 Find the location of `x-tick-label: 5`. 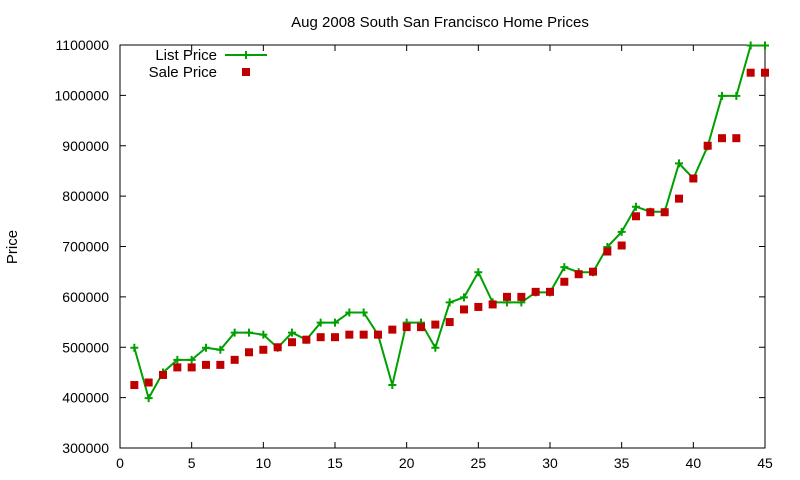

x-tick-label: 5 is located at coordinates (192, 463).